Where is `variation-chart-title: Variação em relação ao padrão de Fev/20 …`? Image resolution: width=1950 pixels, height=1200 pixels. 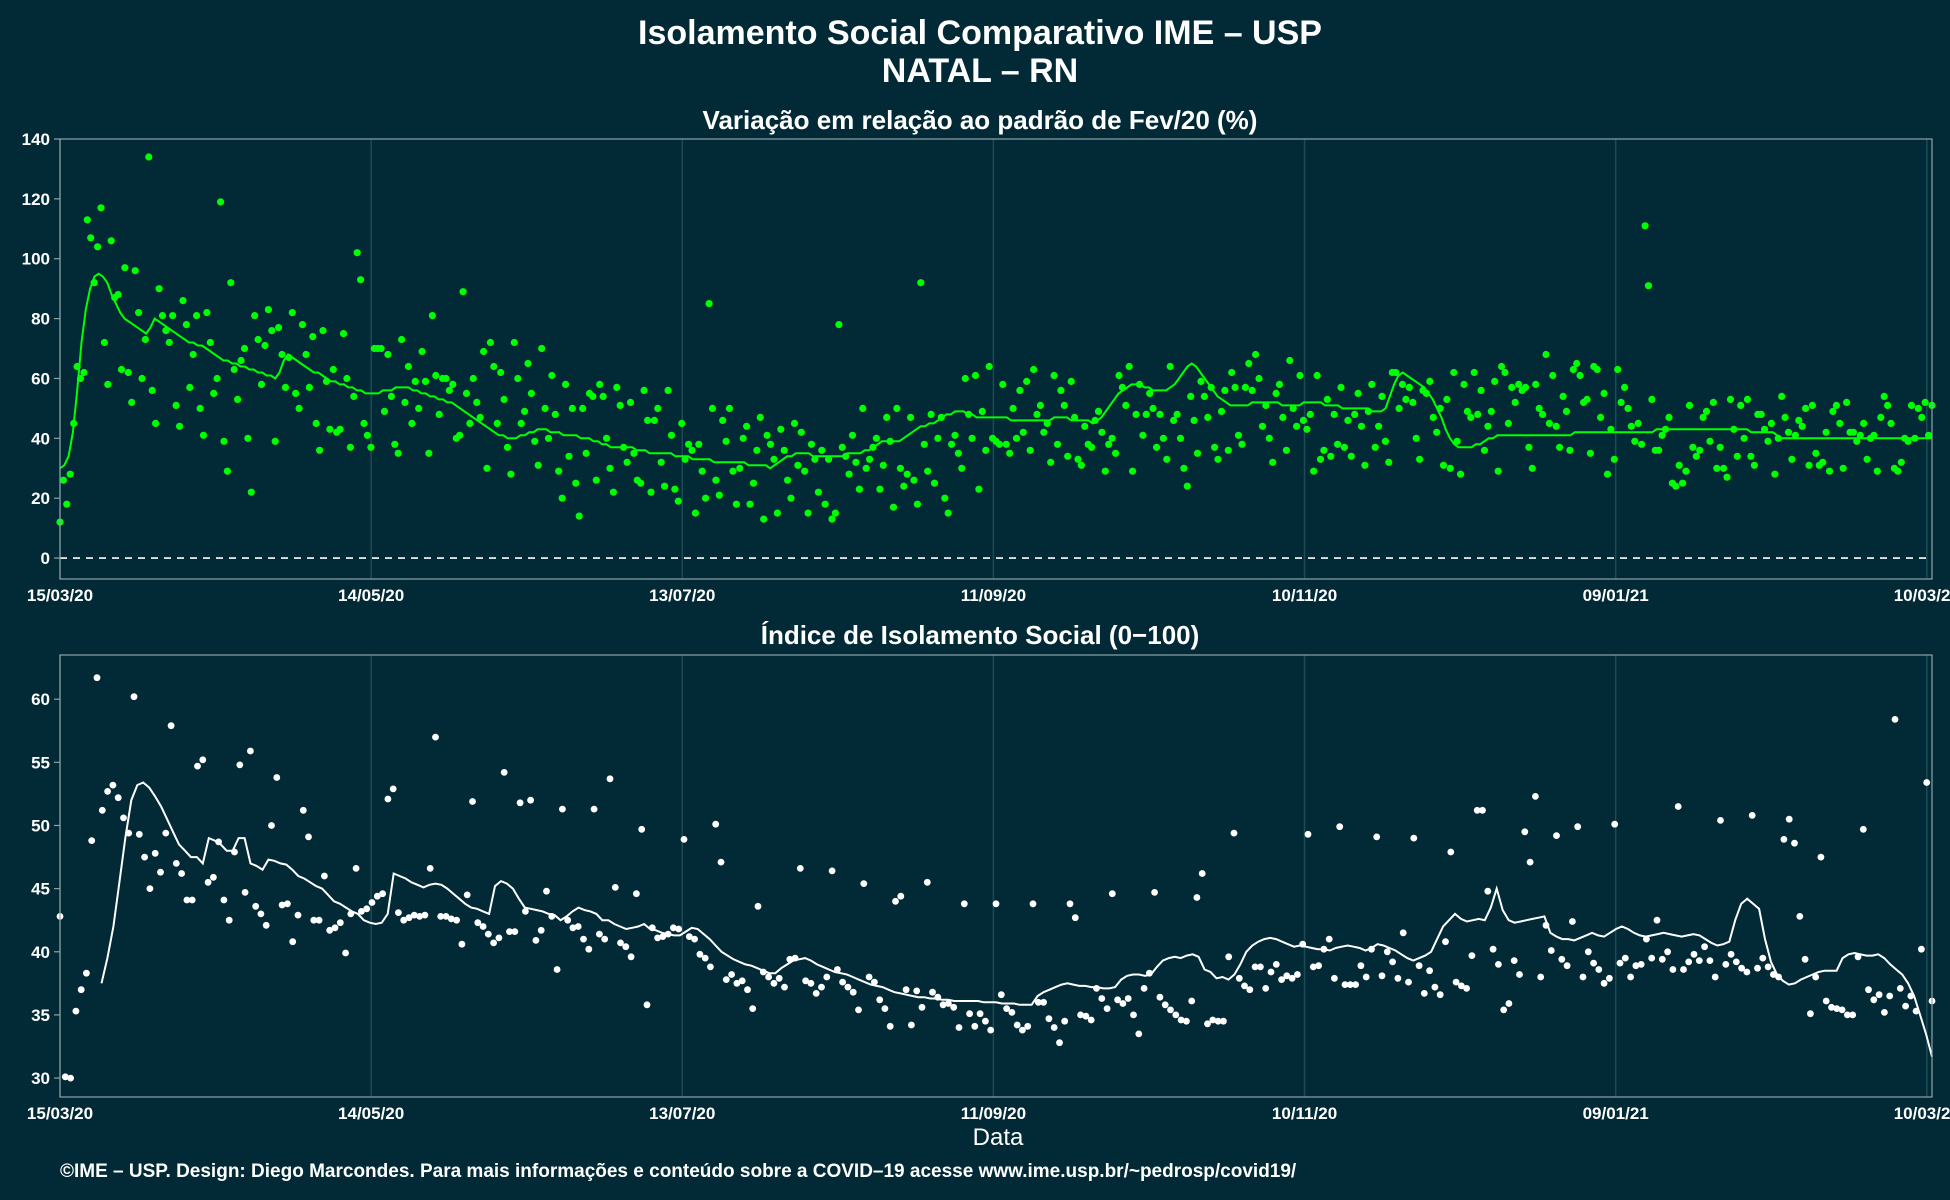
variation-chart-title: Variação em relação ao padrão de Fev/20 … is located at coordinates (980, 120).